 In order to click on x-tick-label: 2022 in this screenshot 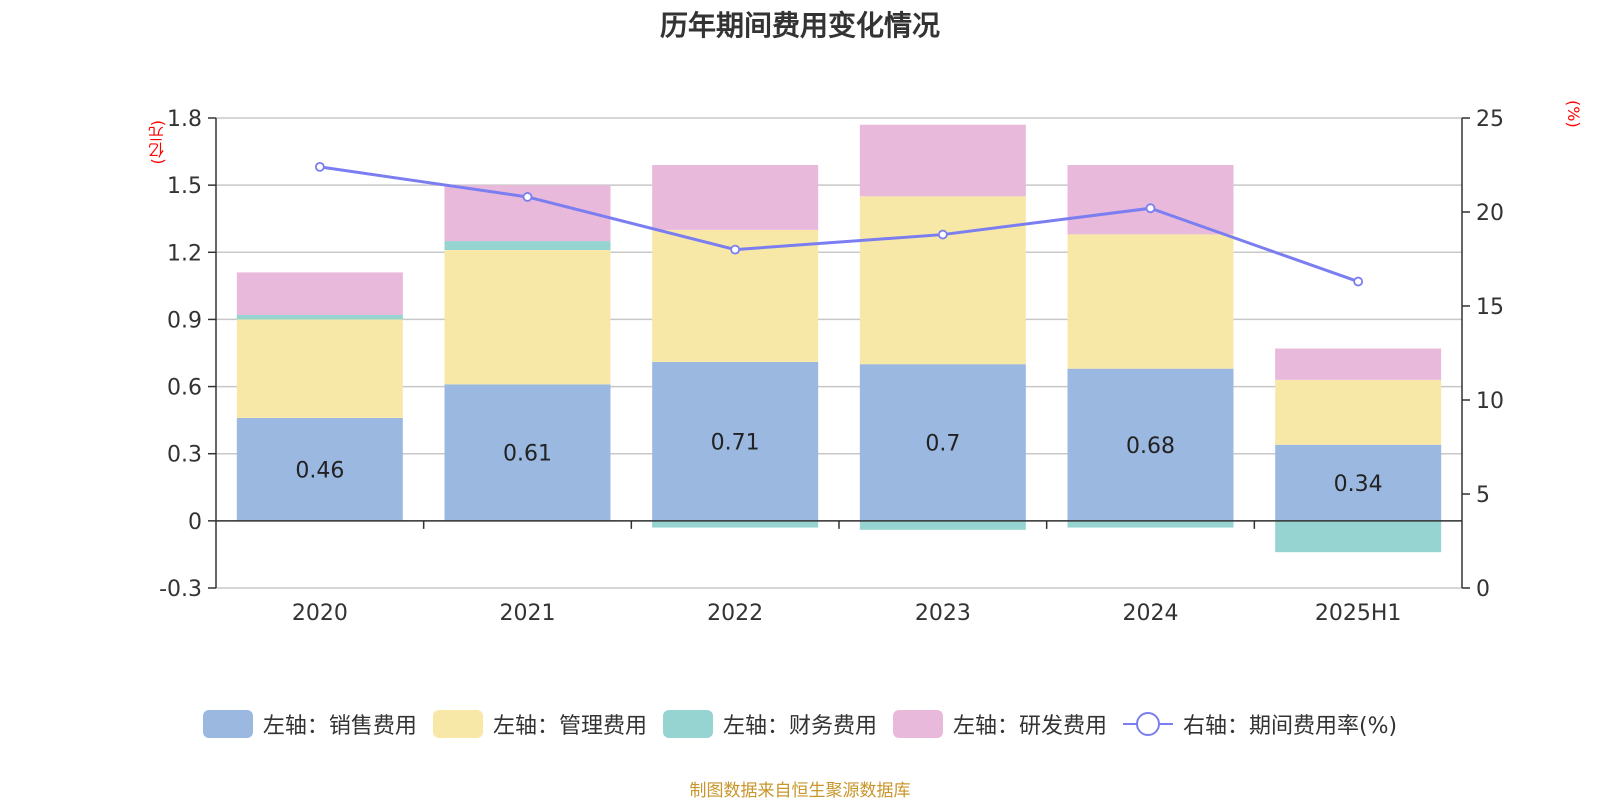, I will do `click(735, 613)`.